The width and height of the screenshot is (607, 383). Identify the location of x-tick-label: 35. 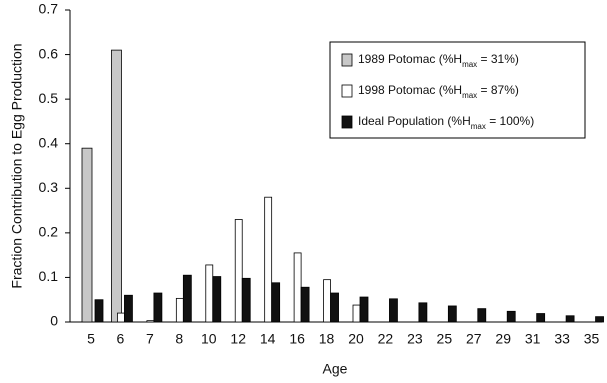
(592, 339).